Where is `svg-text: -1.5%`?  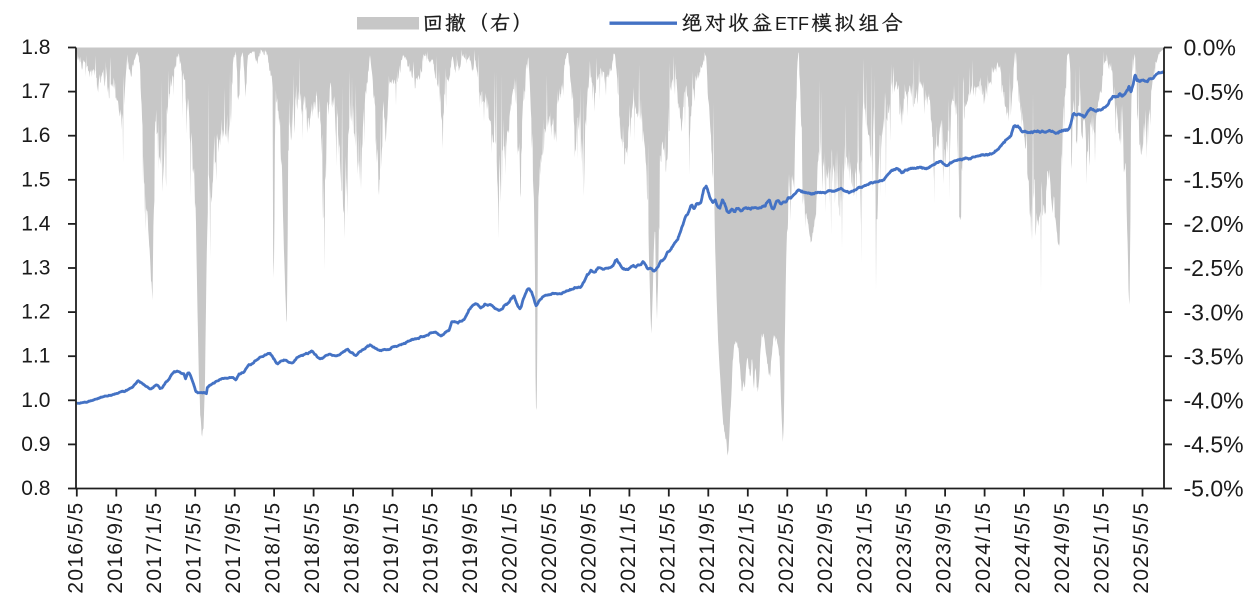
svg-text: -1.5% is located at coordinates (1214, 180).